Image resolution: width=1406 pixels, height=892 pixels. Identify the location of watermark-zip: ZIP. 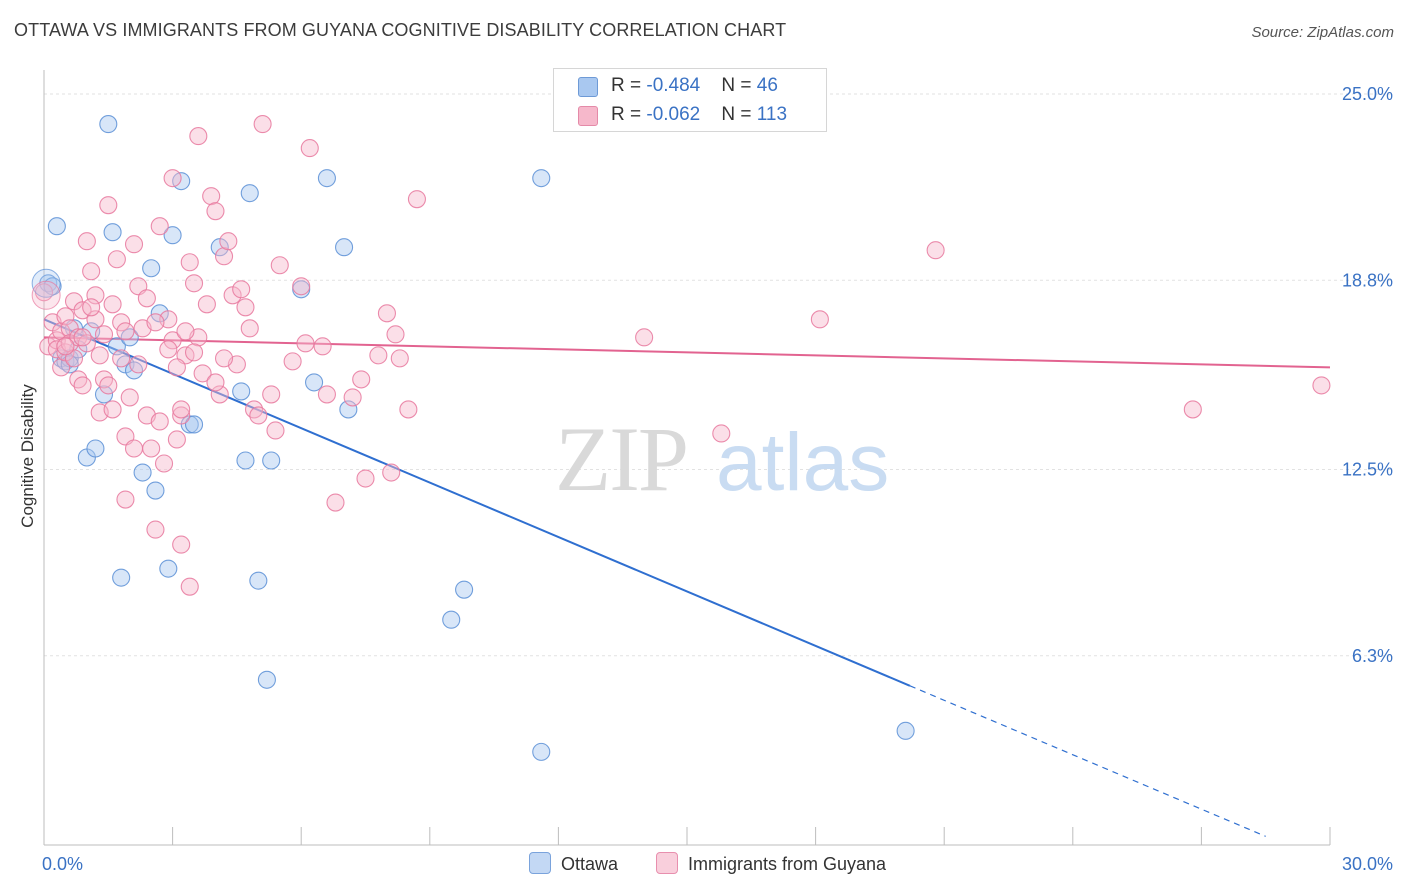
(621, 459).